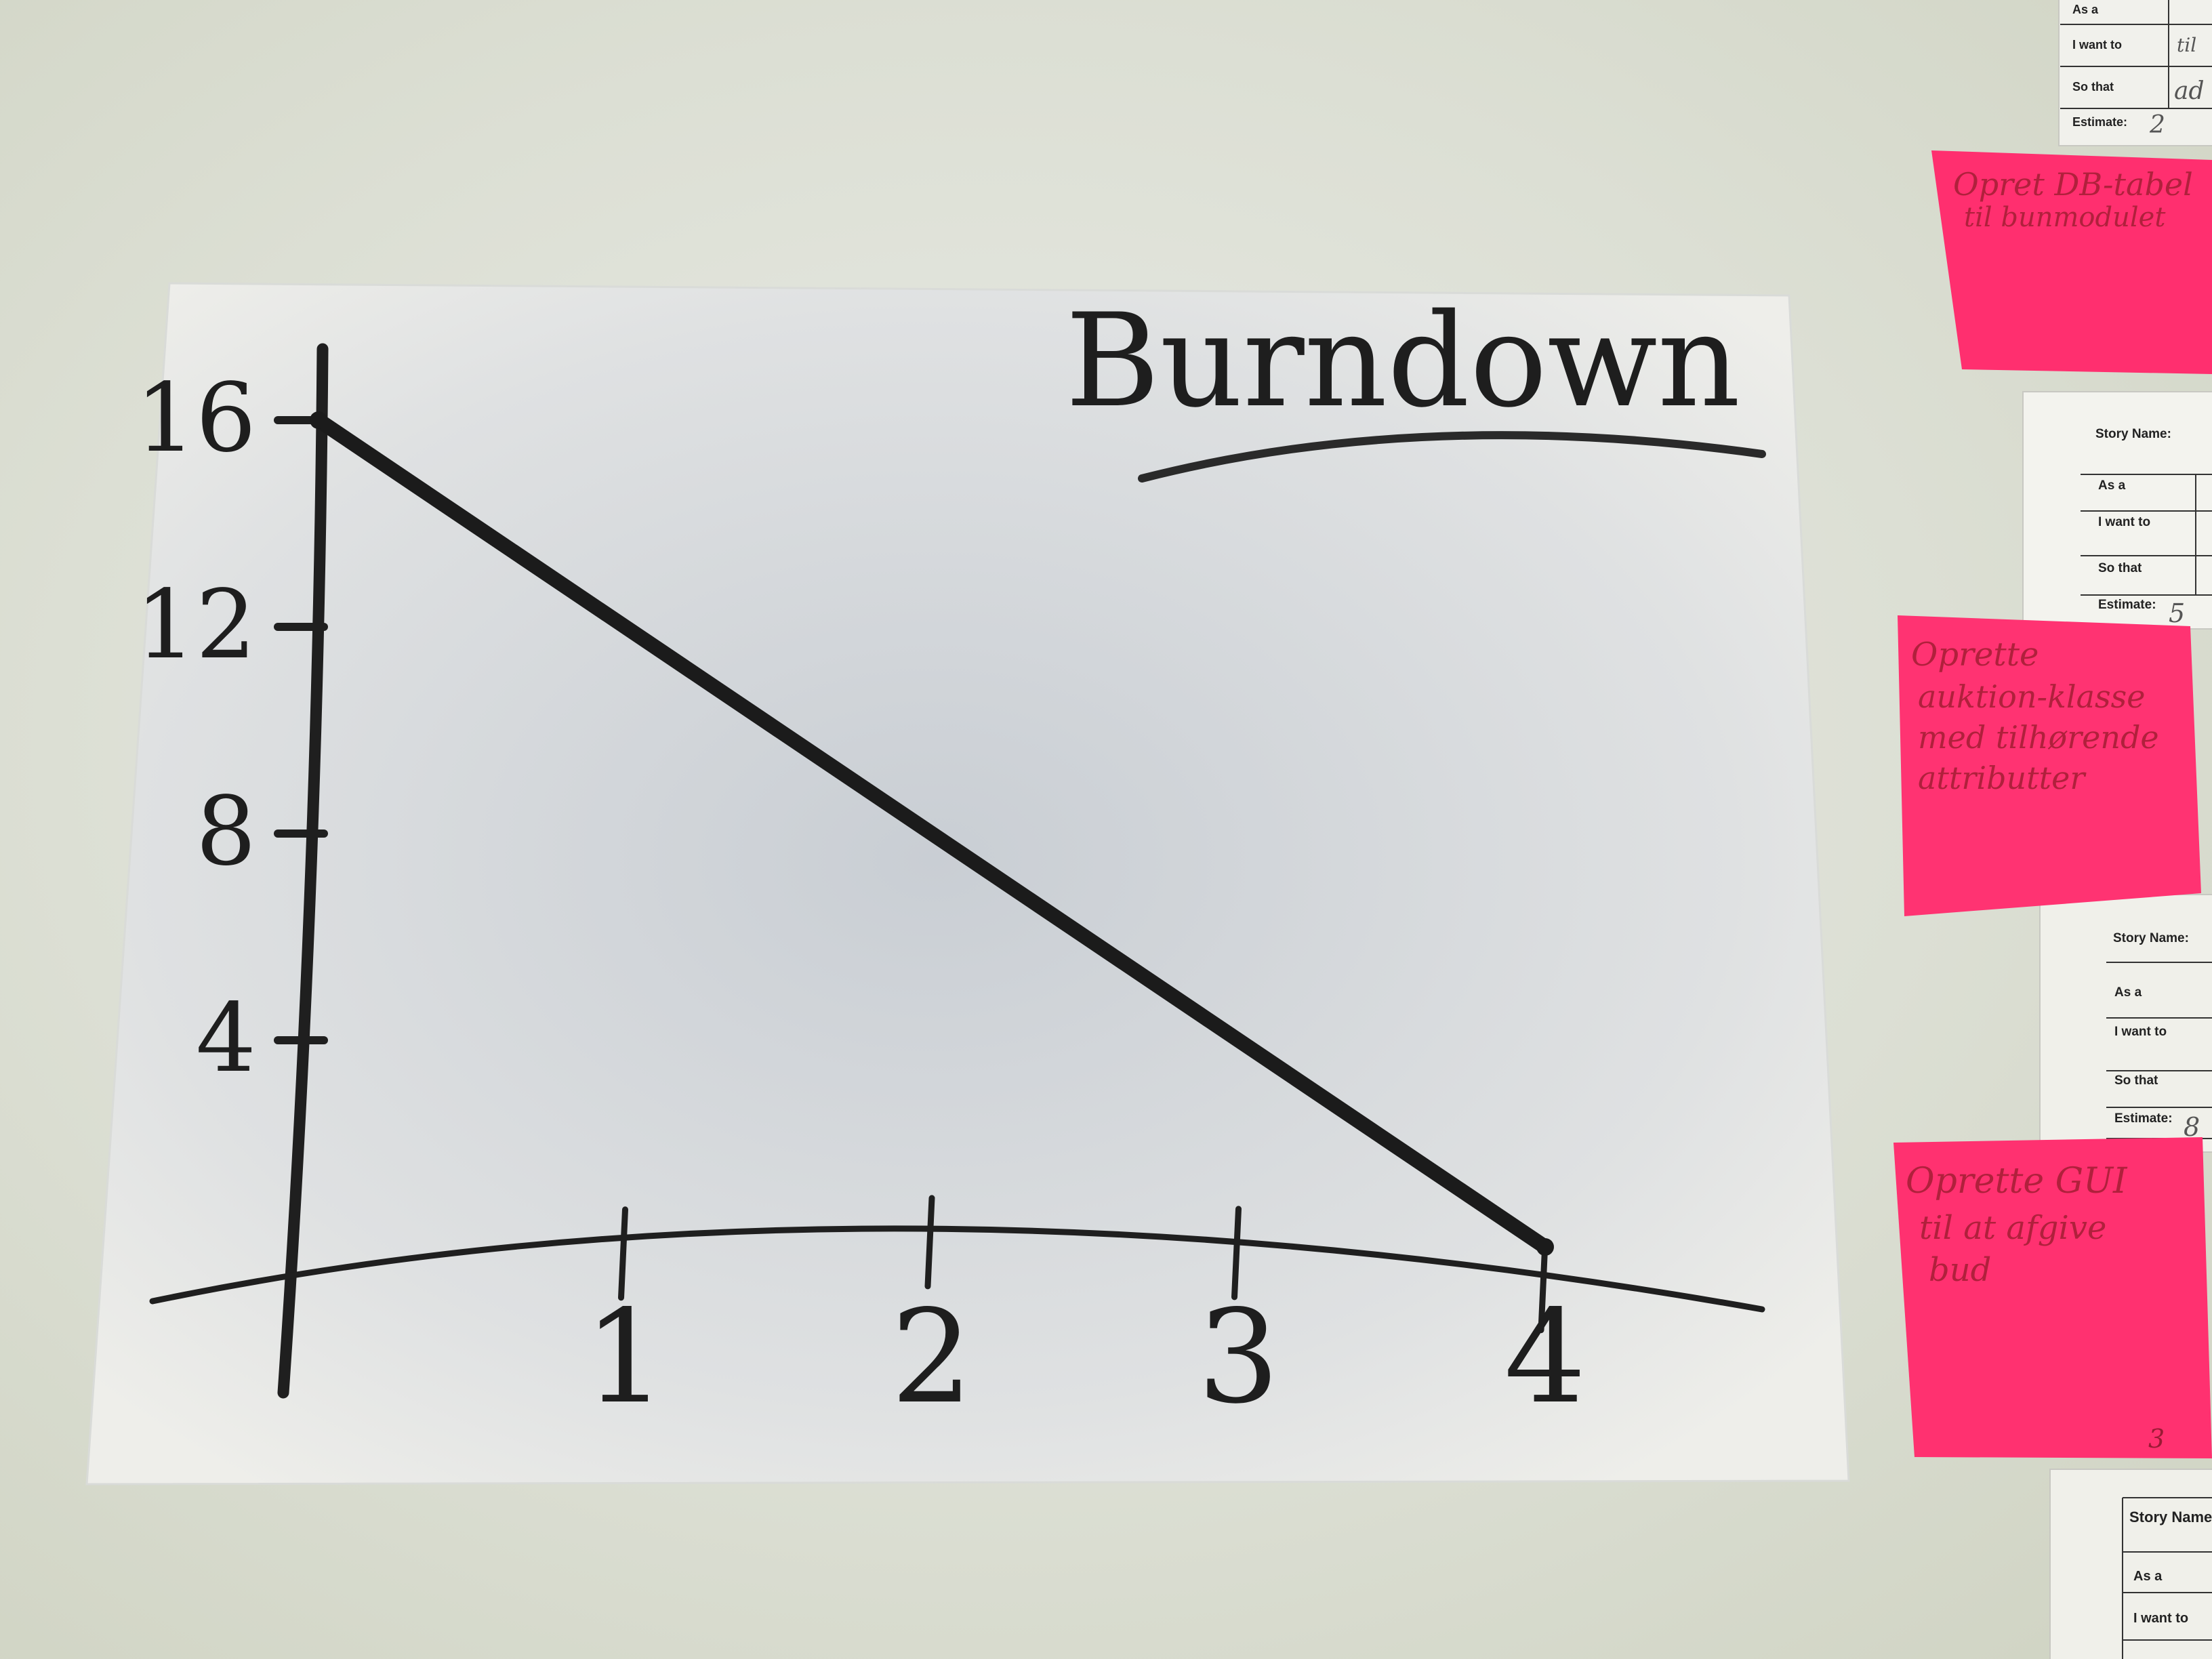 This screenshot has width=2212, height=1659. What do you see at coordinates (226, 1038) in the screenshot?
I see `y-tick-label-4: 4` at bounding box center [226, 1038].